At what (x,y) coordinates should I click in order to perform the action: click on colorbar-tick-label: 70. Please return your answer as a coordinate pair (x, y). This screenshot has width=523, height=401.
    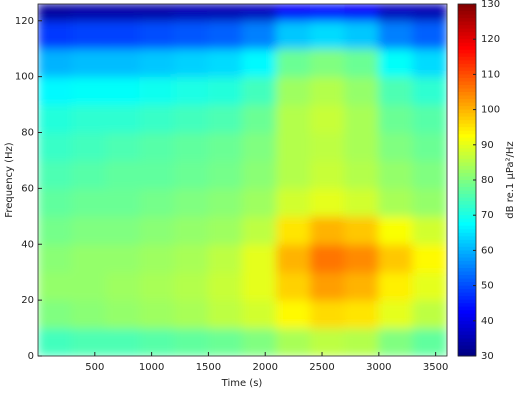
    Looking at the image, I should click on (487, 215).